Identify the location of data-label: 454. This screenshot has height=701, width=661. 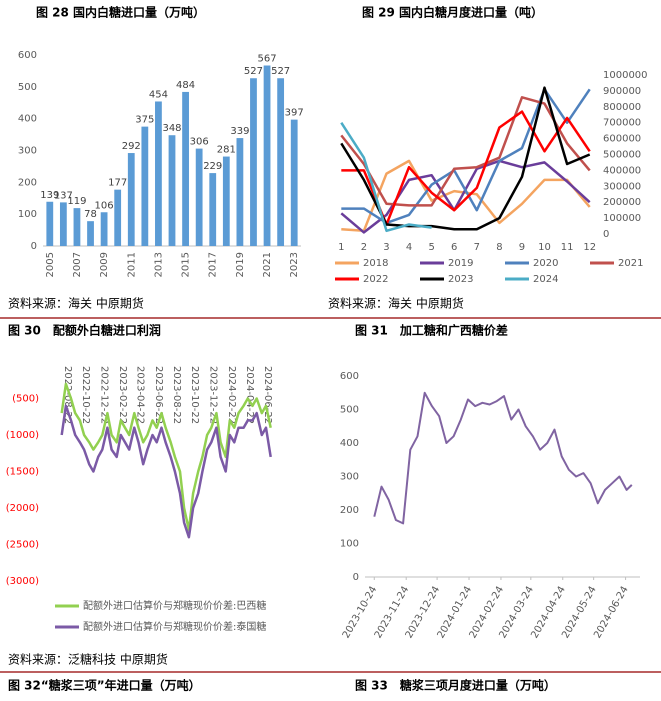
(158, 94).